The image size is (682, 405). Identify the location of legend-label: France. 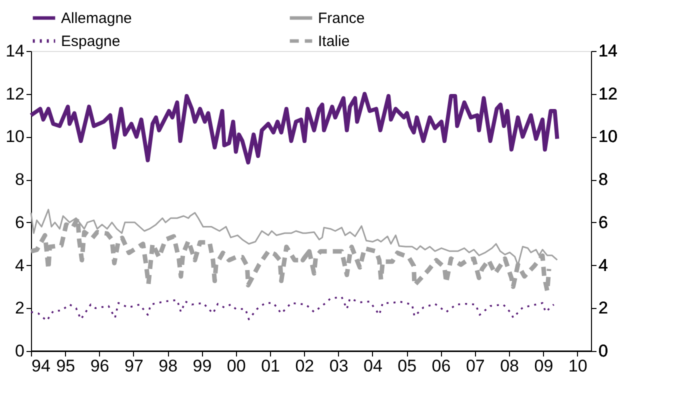
(341, 18).